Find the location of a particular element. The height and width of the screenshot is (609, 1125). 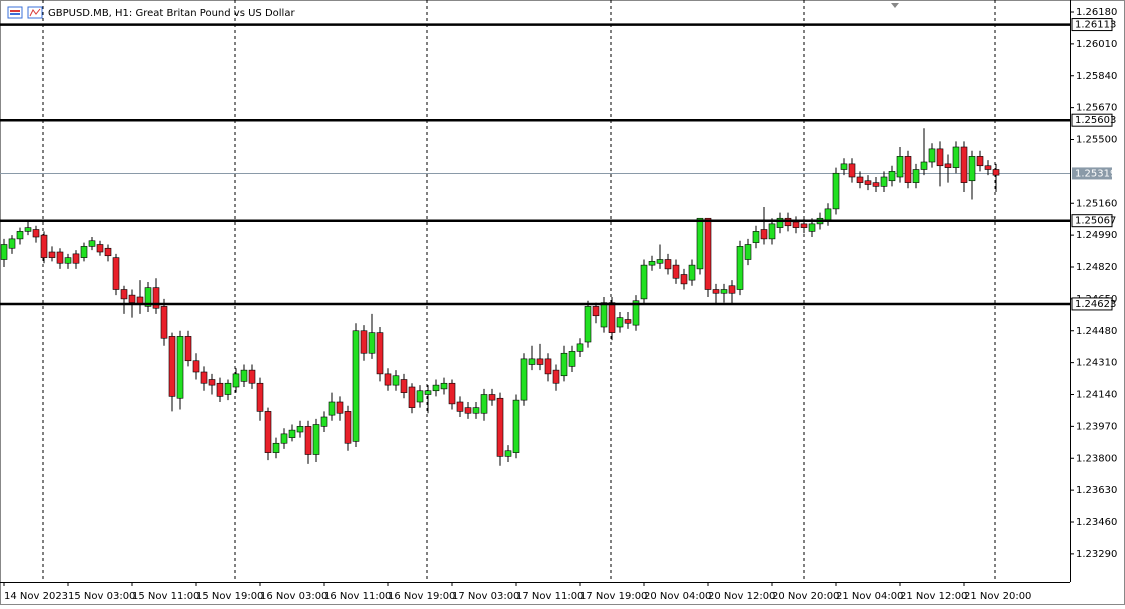

x-tick-label: 17 Nov 19:00 is located at coordinates (613, 596).